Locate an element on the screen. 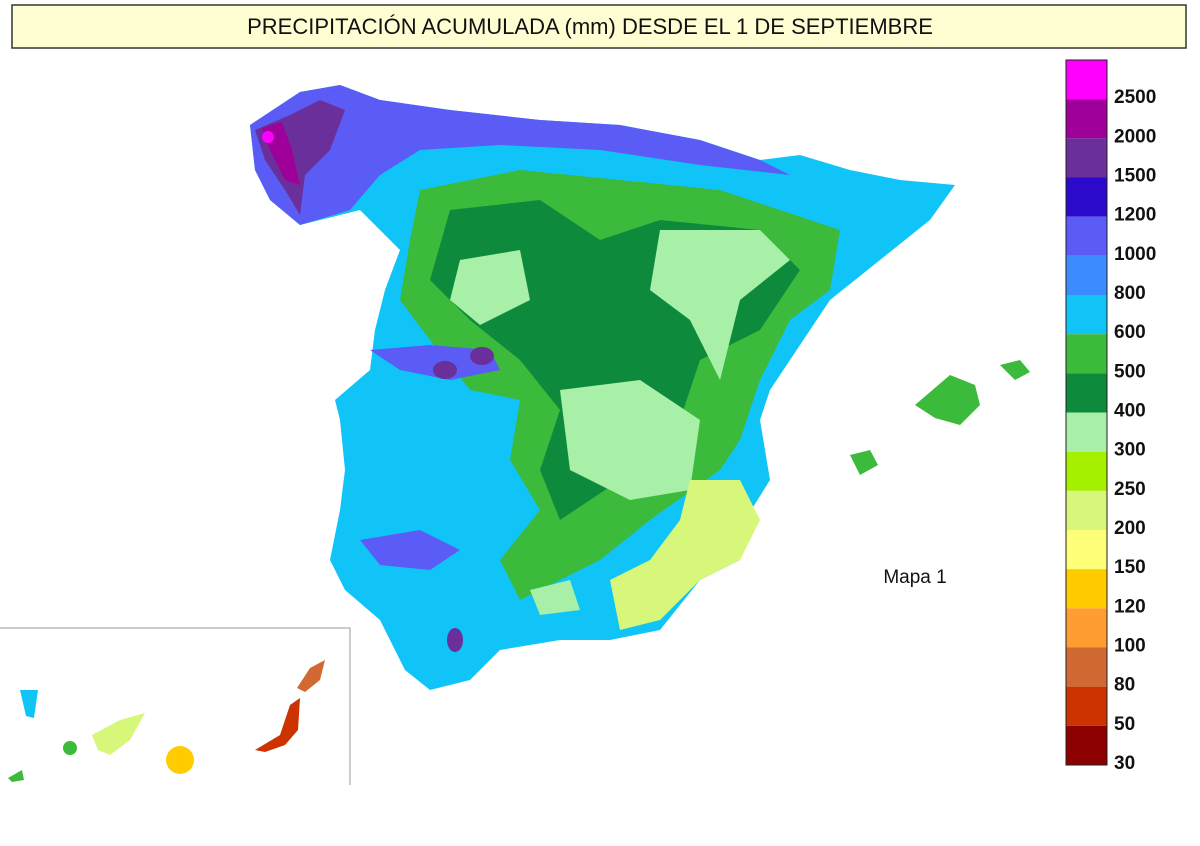 The height and width of the screenshot is (846, 1200). legend-label: 2500 is located at coordinates (1135, 97).